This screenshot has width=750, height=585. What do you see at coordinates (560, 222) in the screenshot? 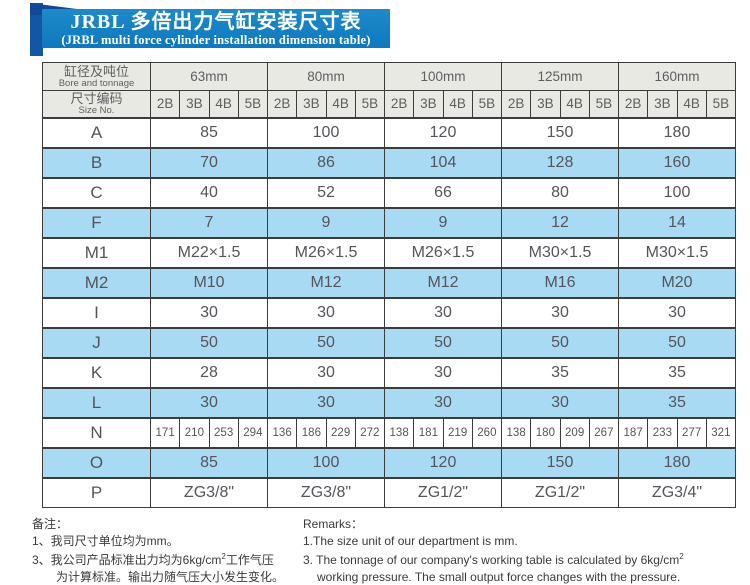
I see `cell: 12` at bounding box center [560, 222].